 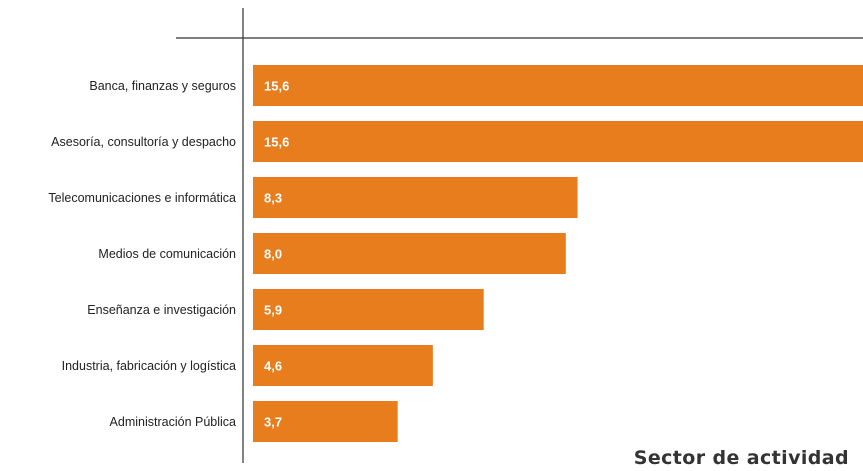 What do you see at coordinates (276, 86) in the screenshot?
I see `value-label-0: 15,6` at bounding box center [276, 86].